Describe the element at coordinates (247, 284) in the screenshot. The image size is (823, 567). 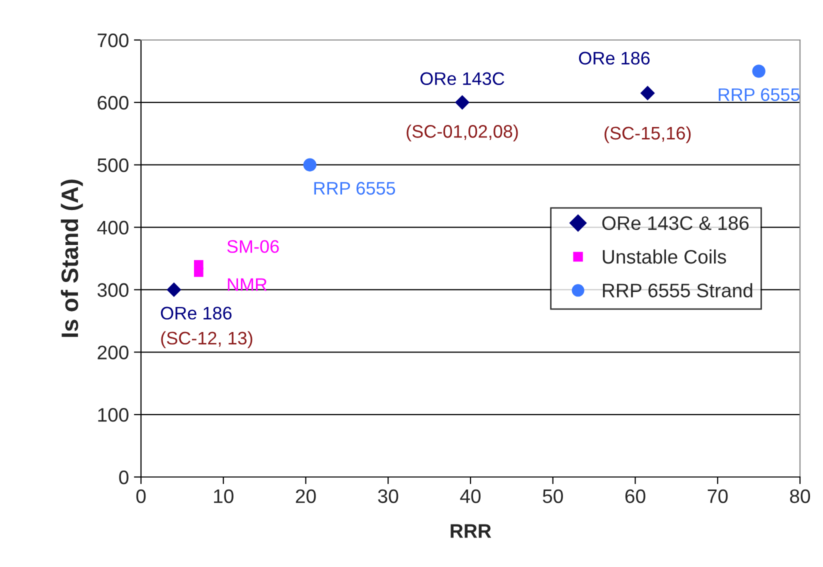
I see `annotation: NMR` at that location.